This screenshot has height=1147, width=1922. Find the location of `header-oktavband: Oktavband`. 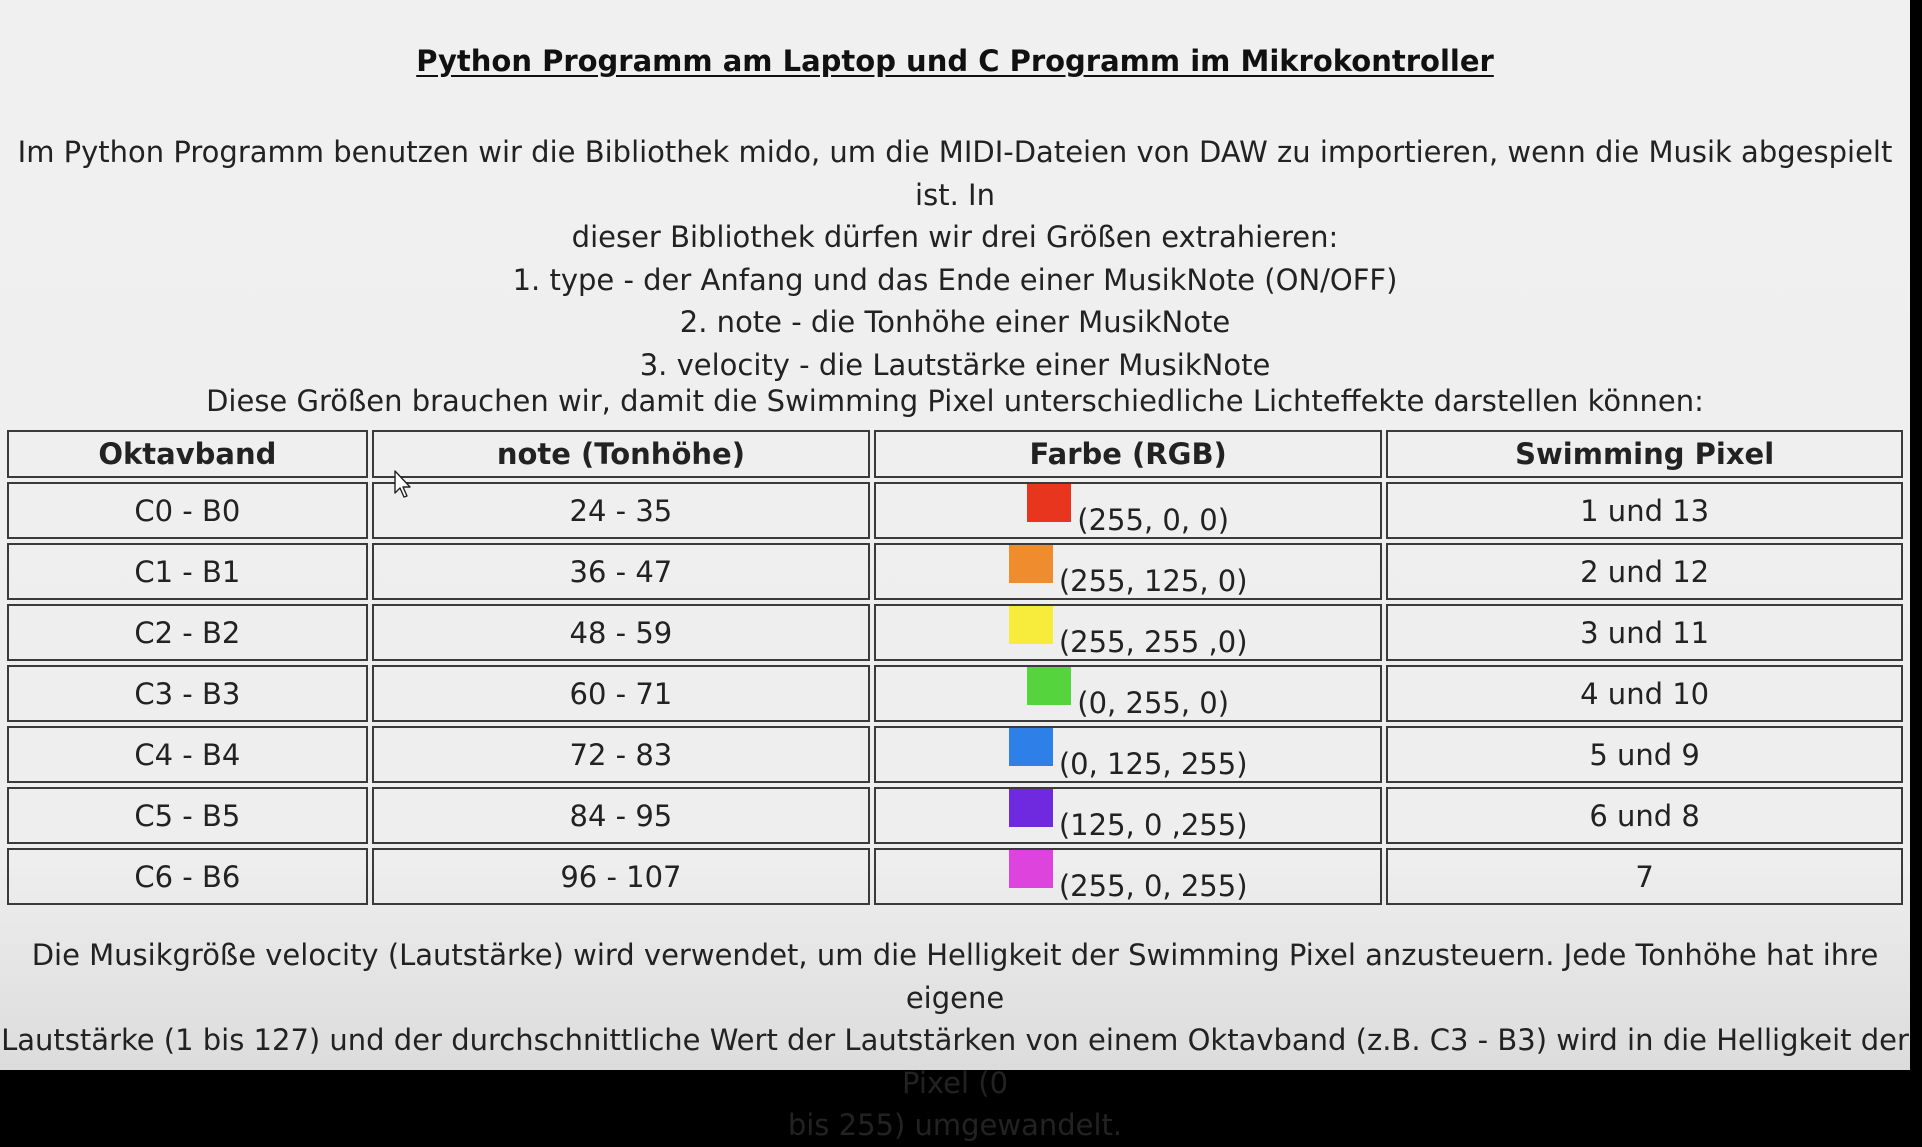

header-oktavband: Oktavband is located at coordinates (187, 454).